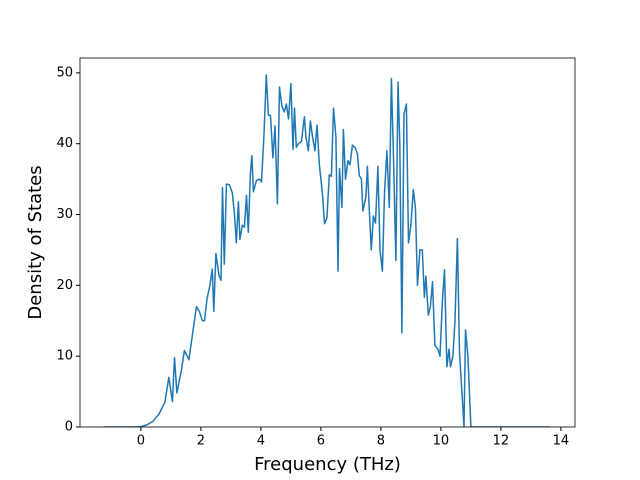  I want to click on x-tick-label: 12, so click(501, 441).